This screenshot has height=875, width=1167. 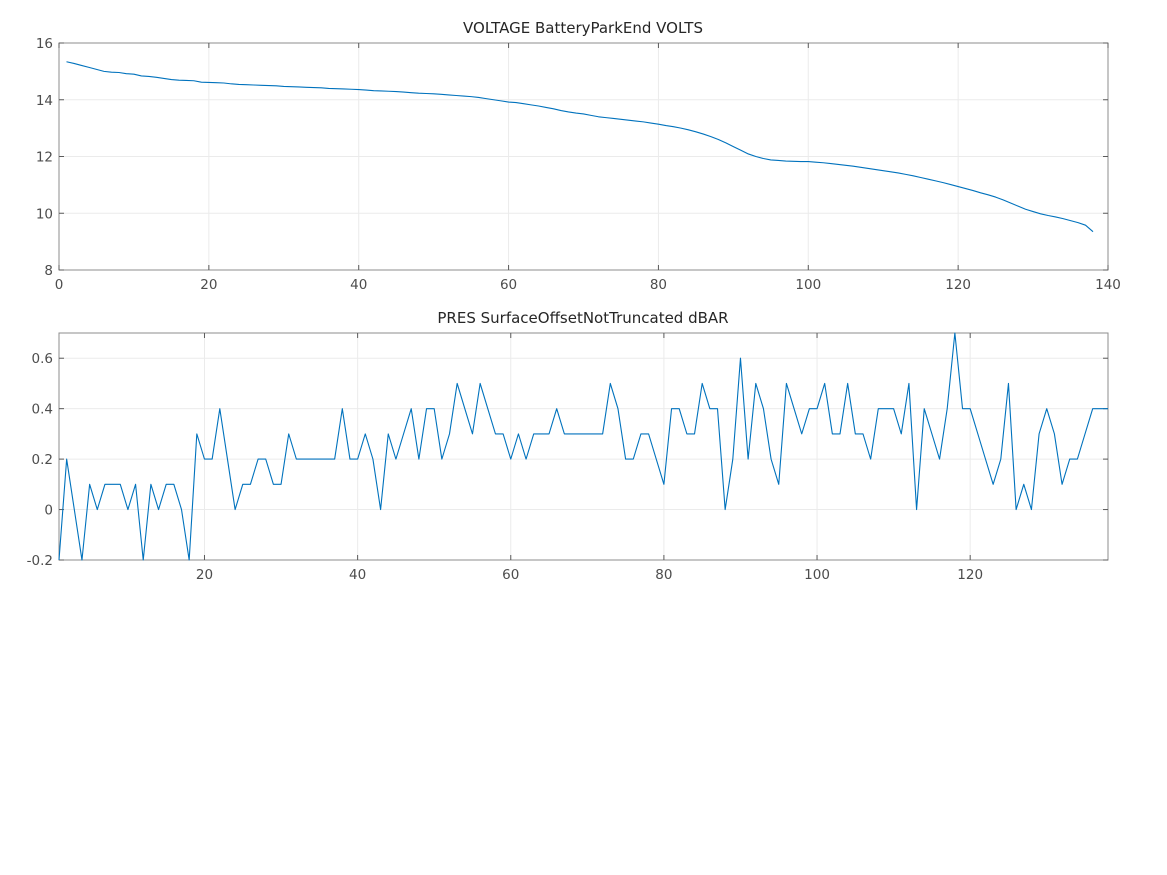 I want to click on pressure-y-tick-label-3: 0.4, so click(x=42, y=410).